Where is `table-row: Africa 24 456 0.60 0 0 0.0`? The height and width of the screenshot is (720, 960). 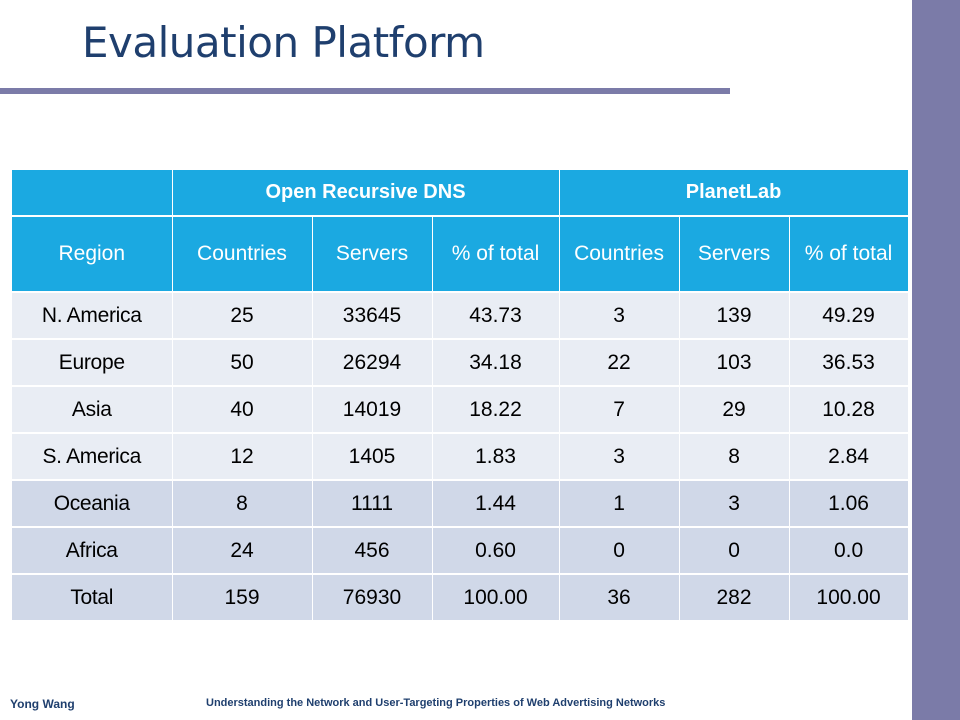
table-row: Africa 24 456 0.60 0 0 0.0 is located at coordinates (460, 551).